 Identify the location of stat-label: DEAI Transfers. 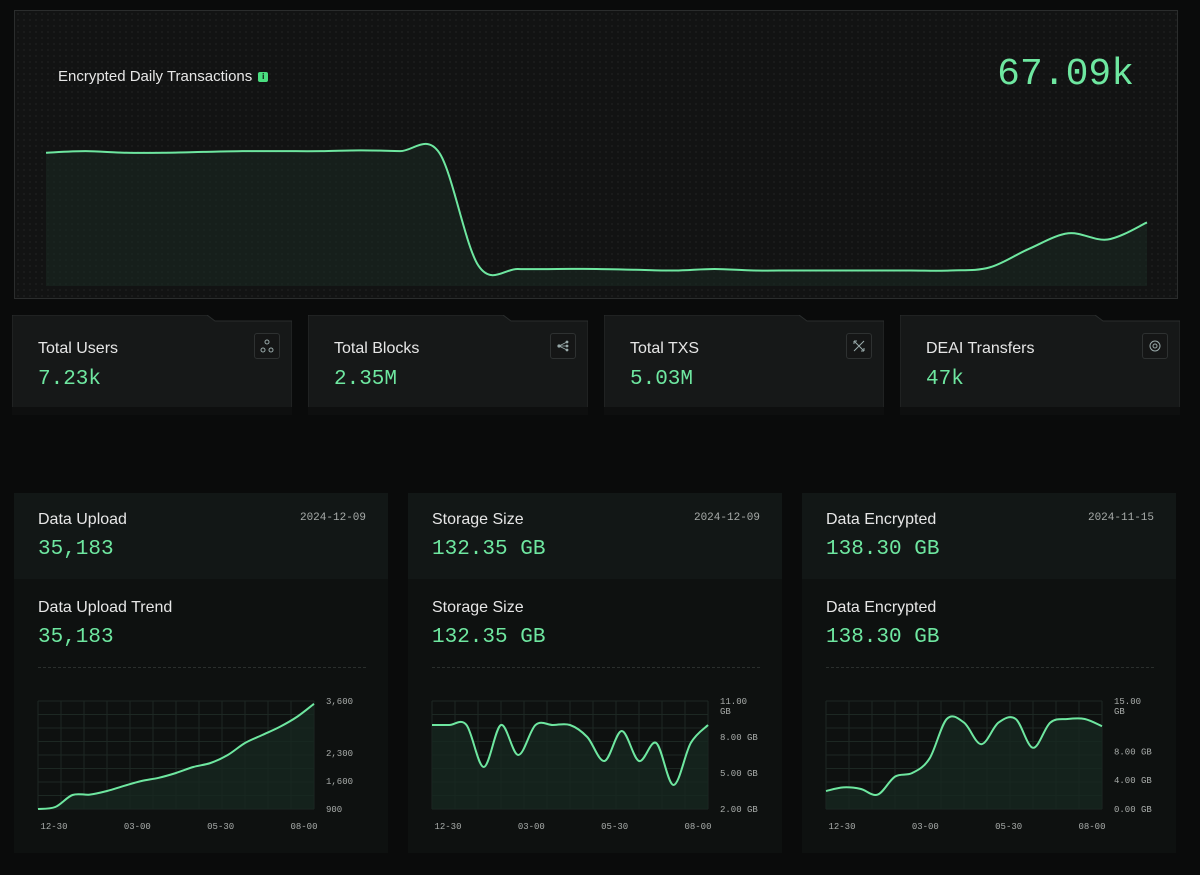
(980, 348).